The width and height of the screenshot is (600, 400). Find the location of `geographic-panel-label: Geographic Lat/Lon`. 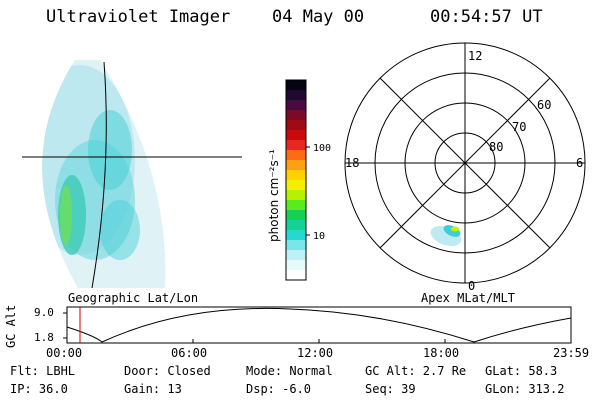

geographic-panel-label: Geographic Lat/Lon is located at coordinates (133, 298).